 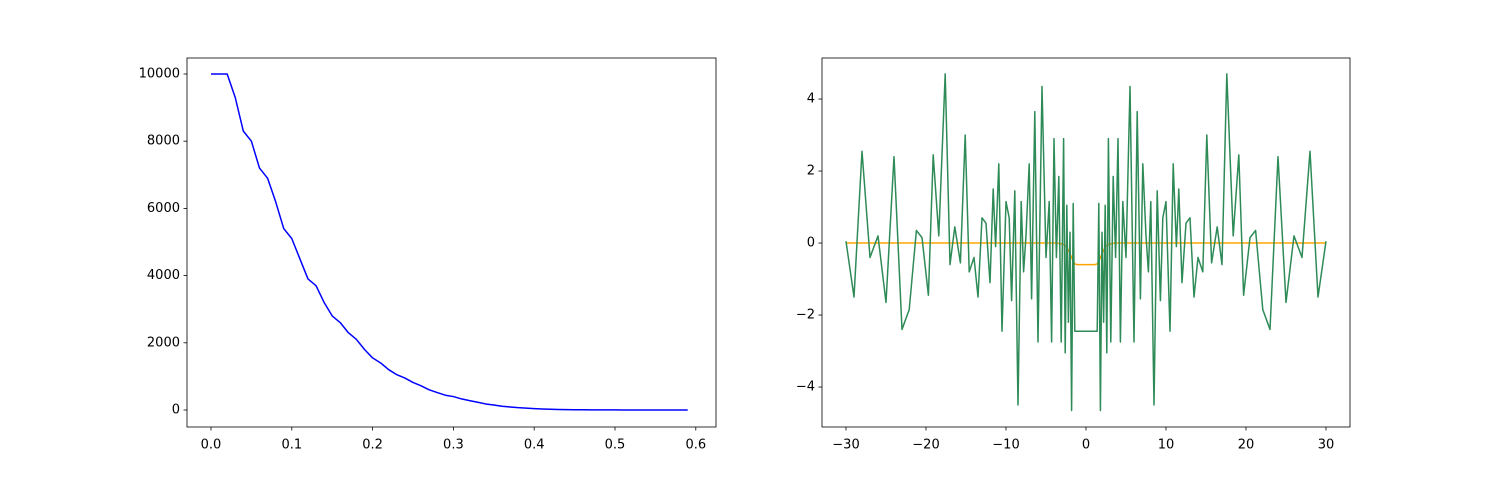 I want to click on x-tick-label: 10, so click(x=1166, y=445).